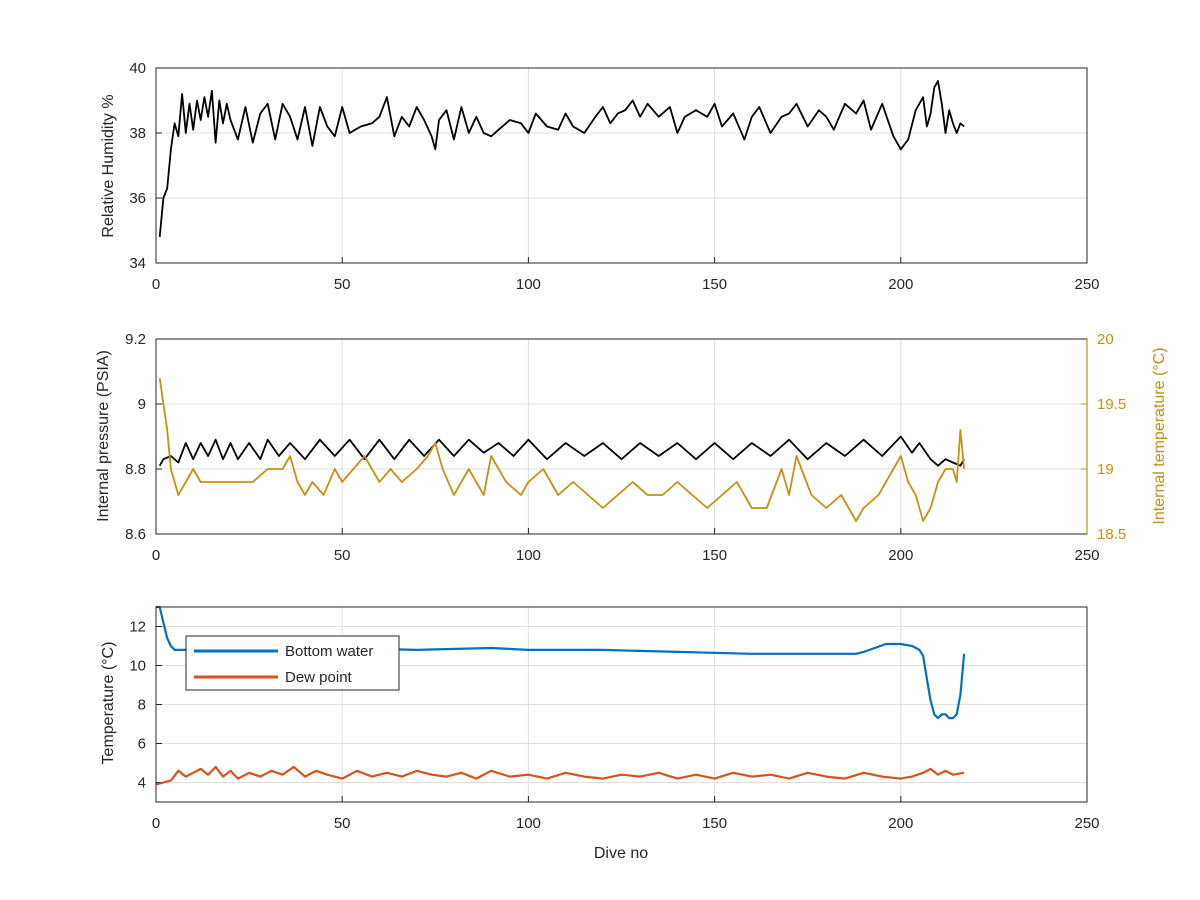 Image resolution: width=1200 pixels, height=900 pixels. I want to click on y-tick-label: 12, so click(137, 627).